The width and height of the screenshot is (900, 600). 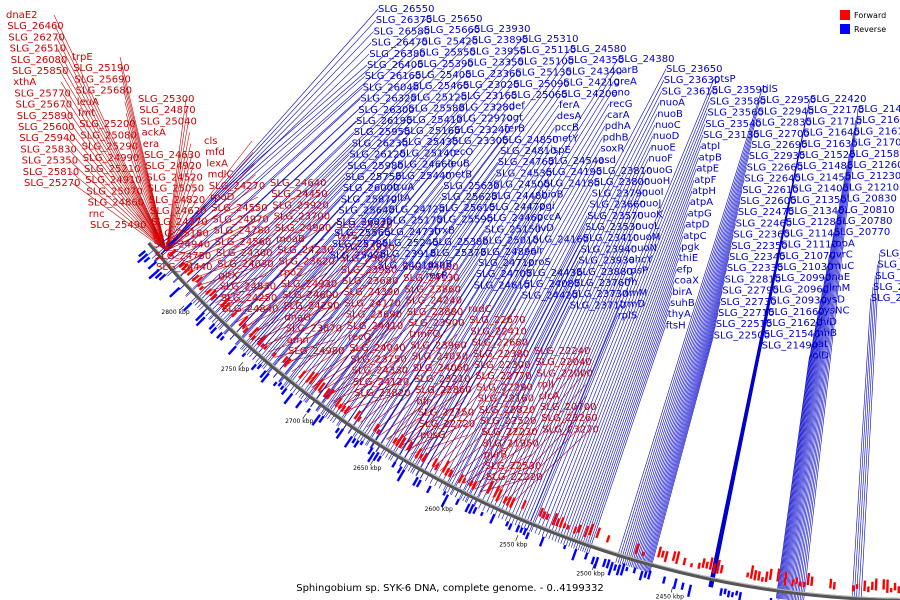 I want to click on forward-gene-label: SLG_24520, so click(x=174, y=177).